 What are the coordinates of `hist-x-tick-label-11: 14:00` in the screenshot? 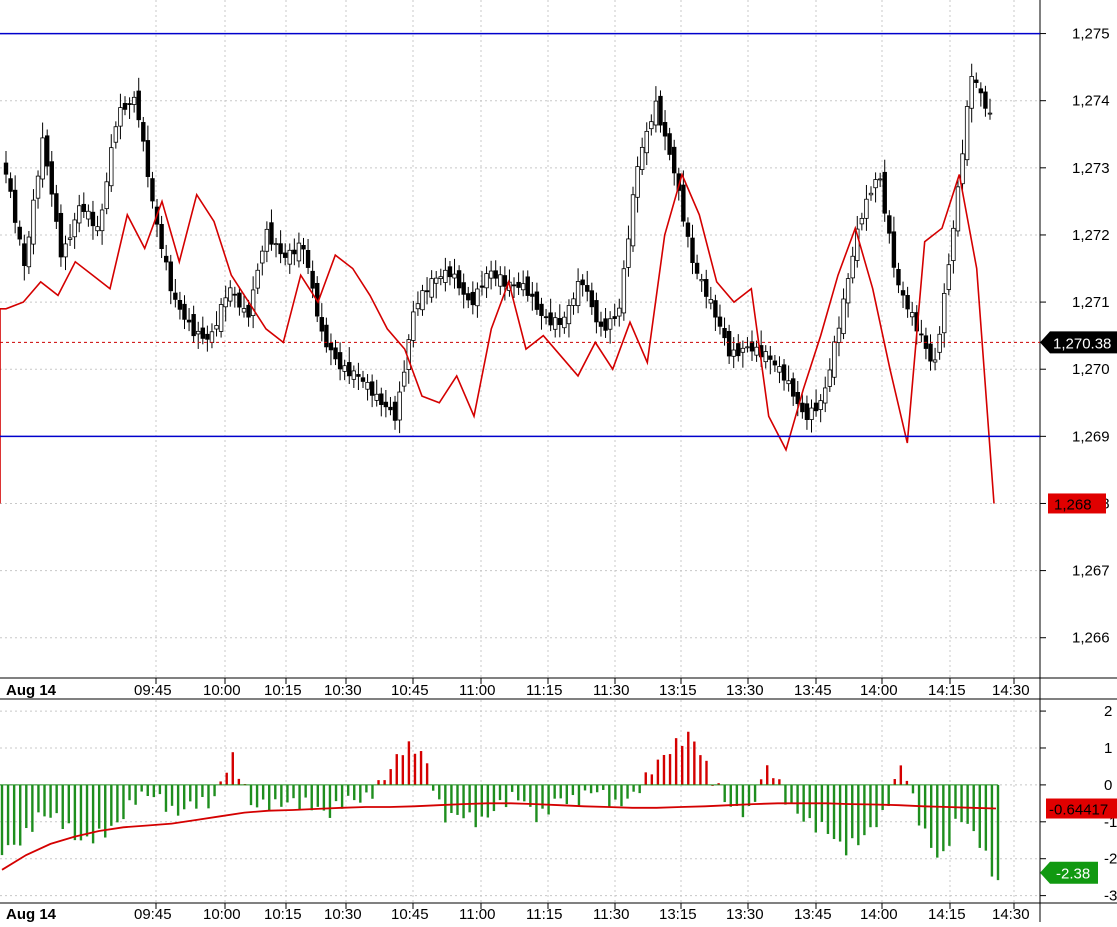 It's located at (879, 914).